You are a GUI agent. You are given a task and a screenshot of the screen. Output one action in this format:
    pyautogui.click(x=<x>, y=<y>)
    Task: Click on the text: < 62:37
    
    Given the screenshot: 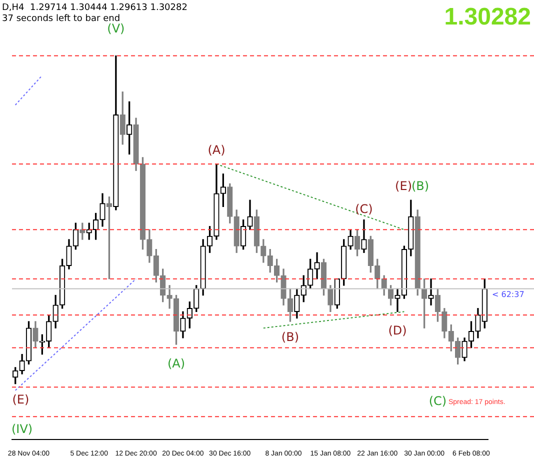 What is the action you would take?
    pyautogui.click(x=508, y=294)
    